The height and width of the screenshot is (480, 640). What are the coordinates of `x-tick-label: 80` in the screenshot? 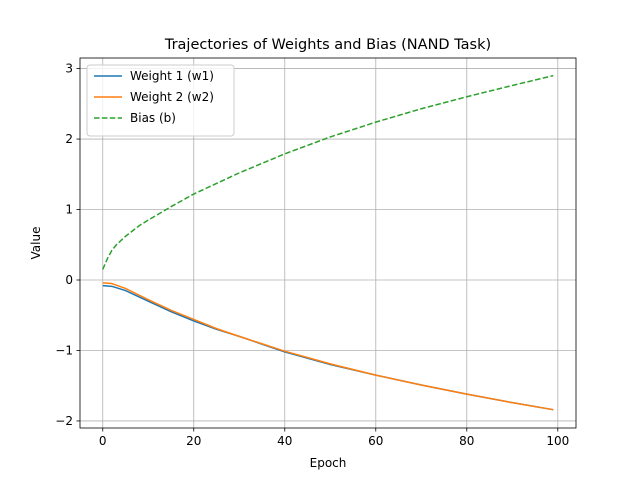 It's located at (466, 441).